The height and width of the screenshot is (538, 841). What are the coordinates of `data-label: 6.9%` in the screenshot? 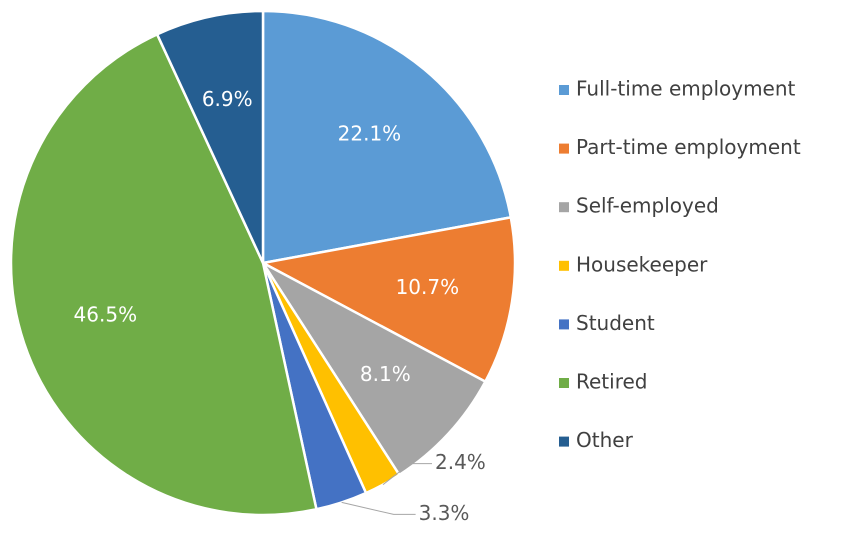 It's located at (227, 99).